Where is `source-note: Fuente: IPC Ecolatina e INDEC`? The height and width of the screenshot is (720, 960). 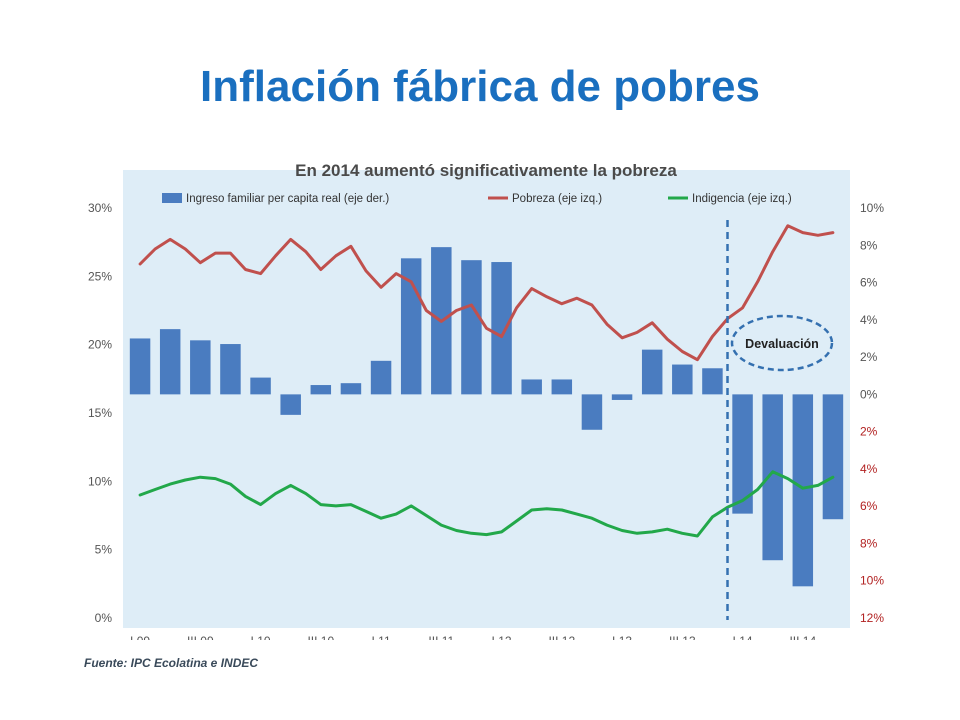
source-note: Fuente: IPC Ecolatina e INDEC is located at coordinates (171, 663).